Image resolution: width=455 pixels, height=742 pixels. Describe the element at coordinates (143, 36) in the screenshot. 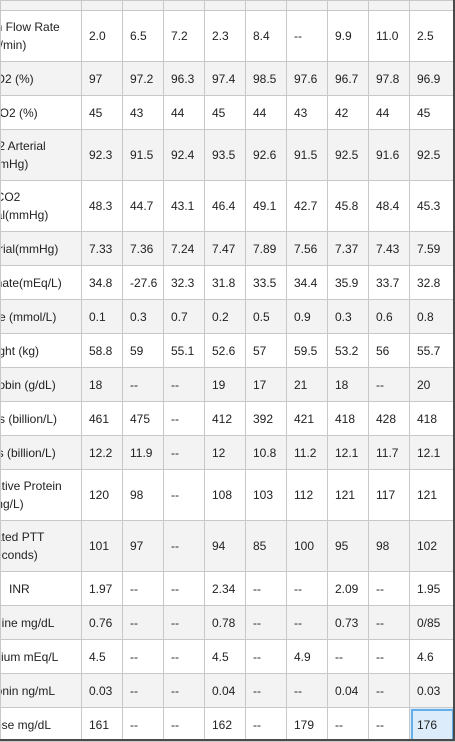

I see `value-cell: 6.5` at that location.